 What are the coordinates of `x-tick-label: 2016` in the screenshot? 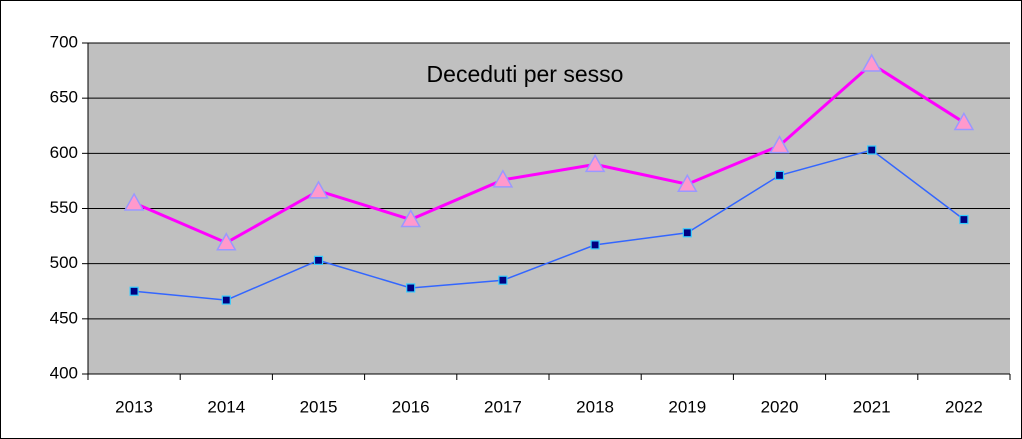 It's located at (411, 406).